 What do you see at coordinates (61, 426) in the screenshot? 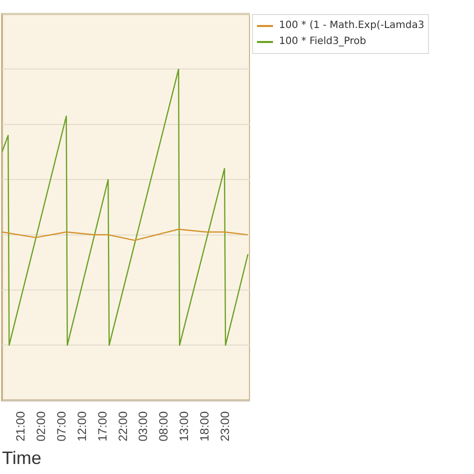
I see `x-tick-label: 07:00` at bounding box center [61, 426].